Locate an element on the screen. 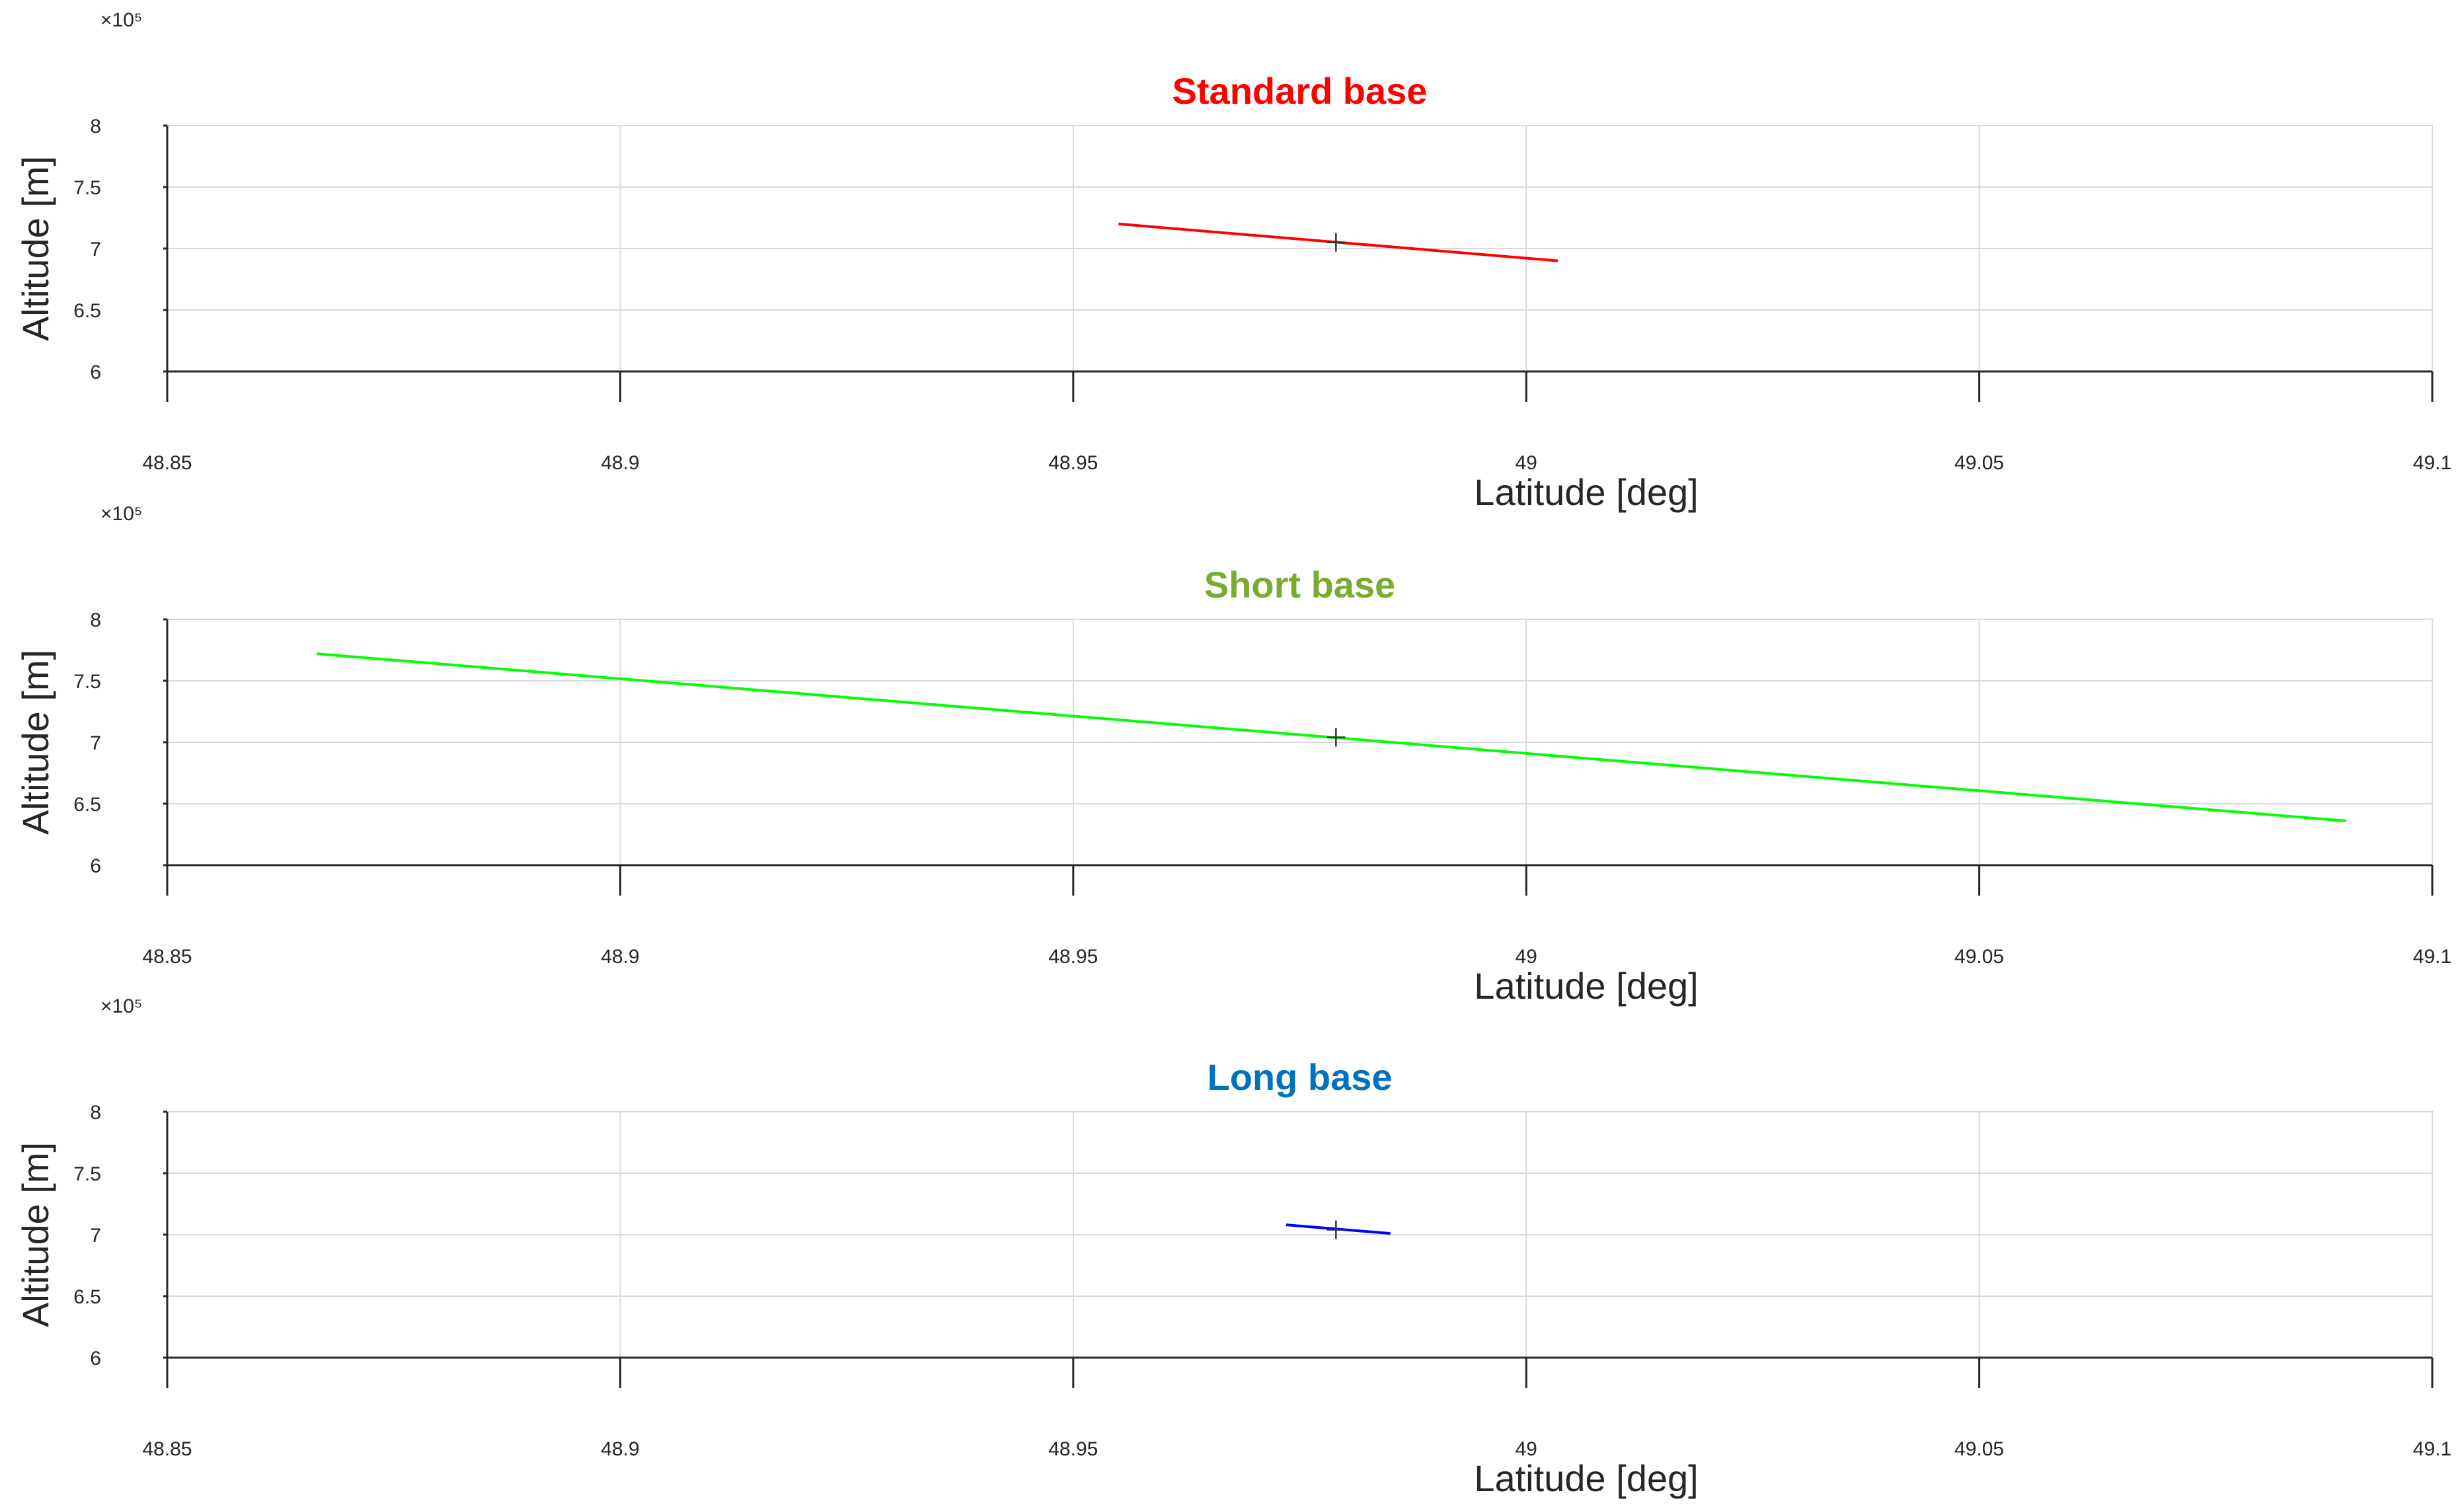  chart-title: Long base is located at coordinates (1299, 1077).